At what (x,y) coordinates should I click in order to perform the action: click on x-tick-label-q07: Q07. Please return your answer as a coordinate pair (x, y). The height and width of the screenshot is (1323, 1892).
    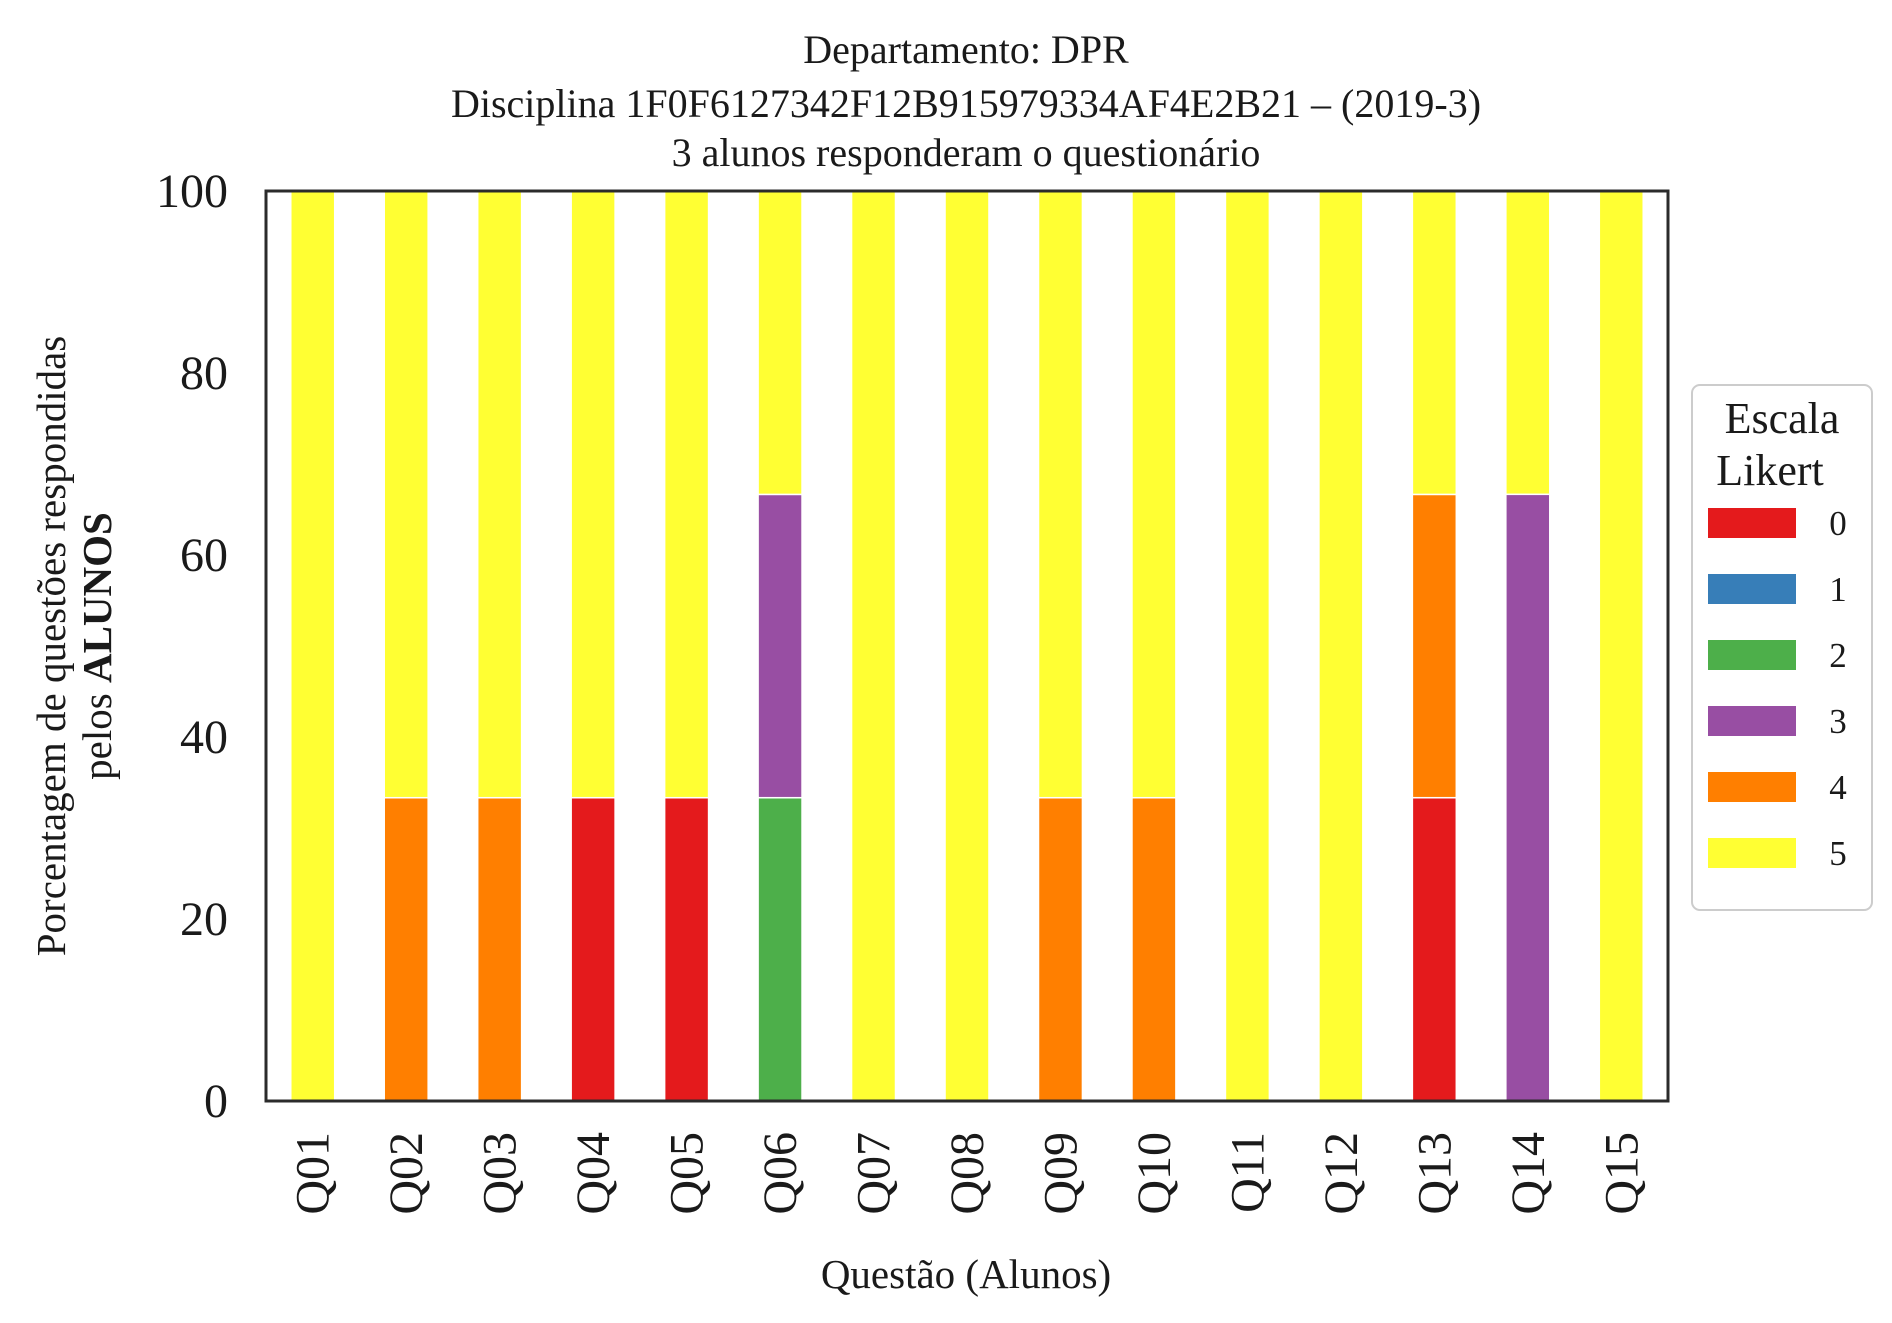
    Looking at the image, I should click on (874, 1173).